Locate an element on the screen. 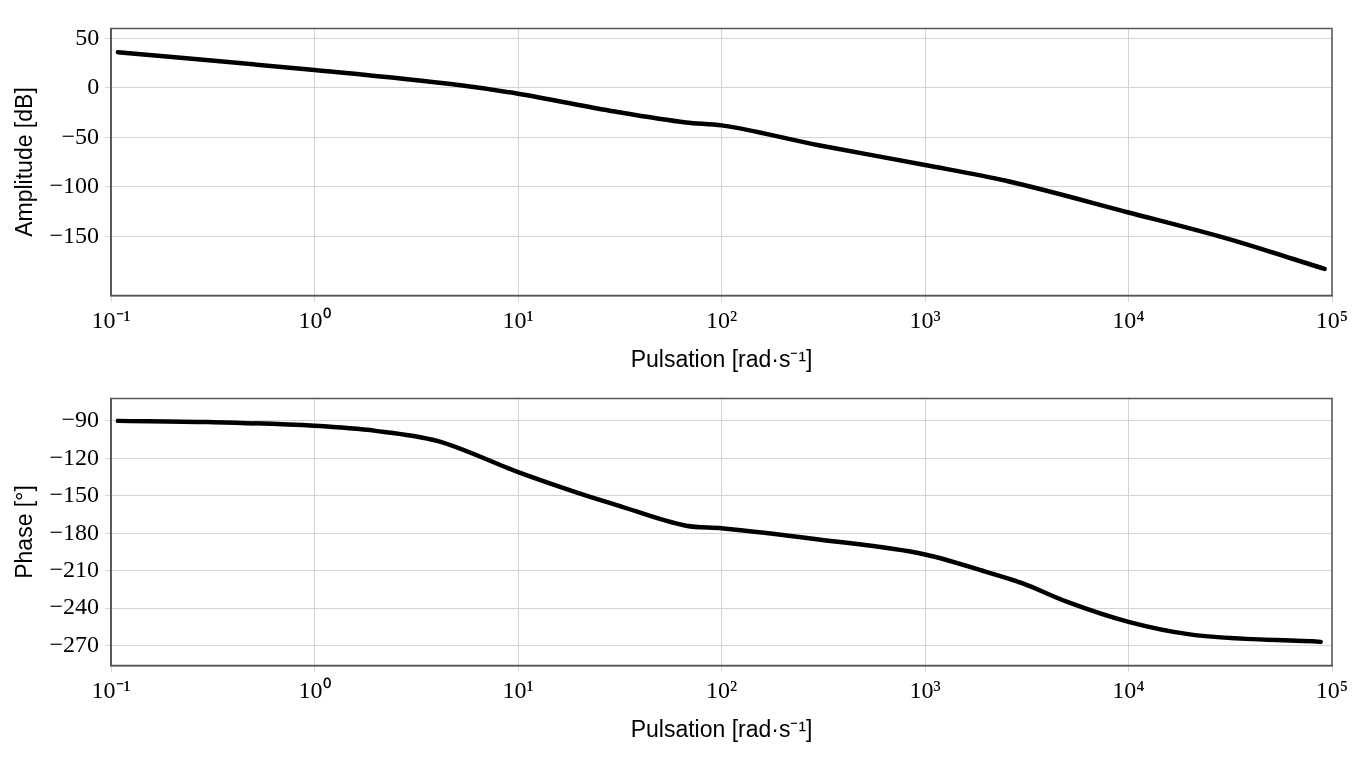 This screenshot has width=1370, height=758. y-tick-label: −90 is located at coordinates (80, 419).